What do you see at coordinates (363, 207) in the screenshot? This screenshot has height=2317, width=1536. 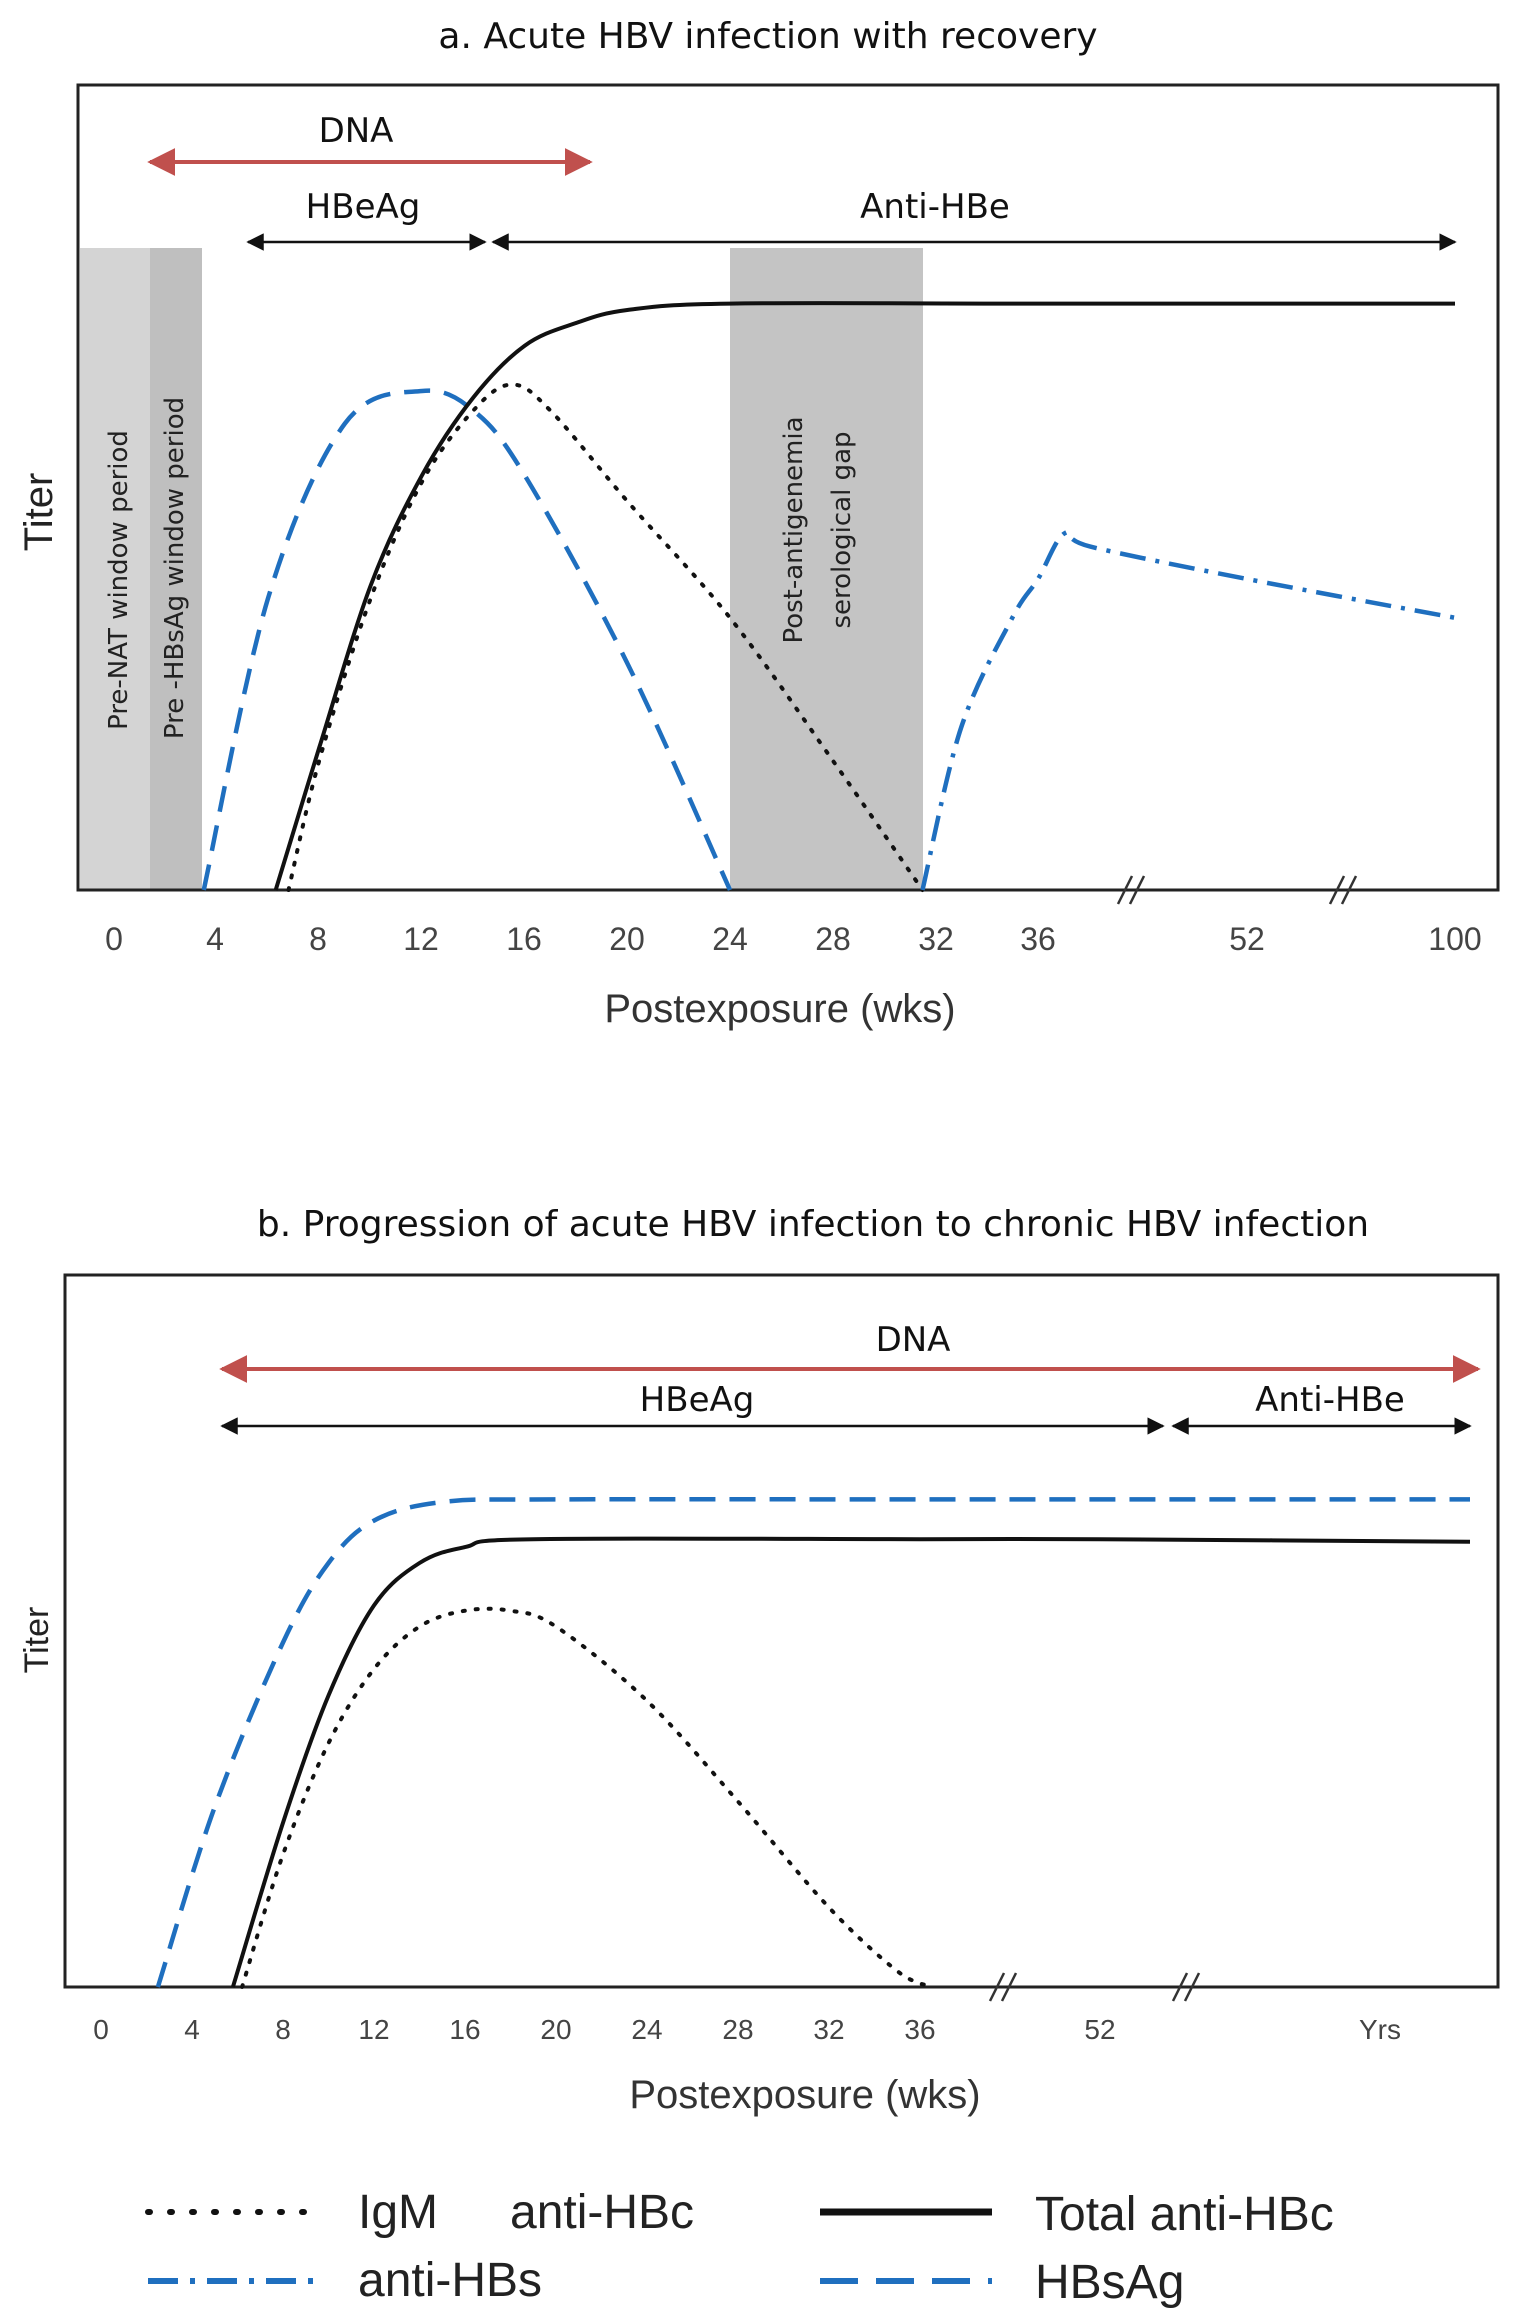 I see `hbeag-label-a: HBeAg` at bounding box center [363, 207].